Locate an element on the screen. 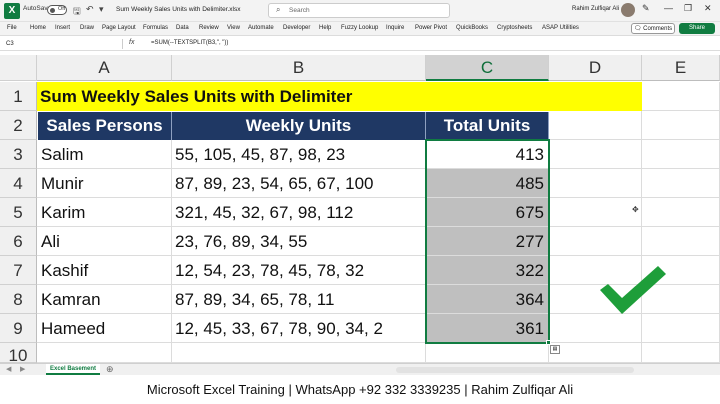 Image resolution: width=720 pixels, height=404 pixels. header-sales-persons: Sales Persons is located at coordinates (105, 126).